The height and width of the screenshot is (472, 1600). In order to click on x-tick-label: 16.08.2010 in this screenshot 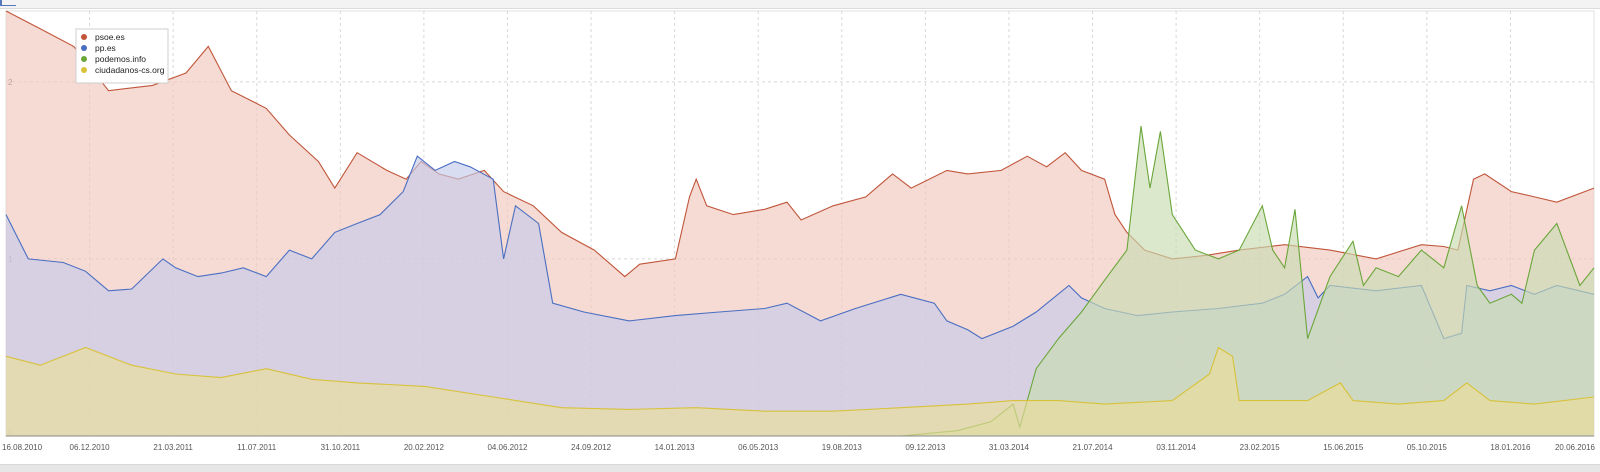, I will do `click(22, 447)`.